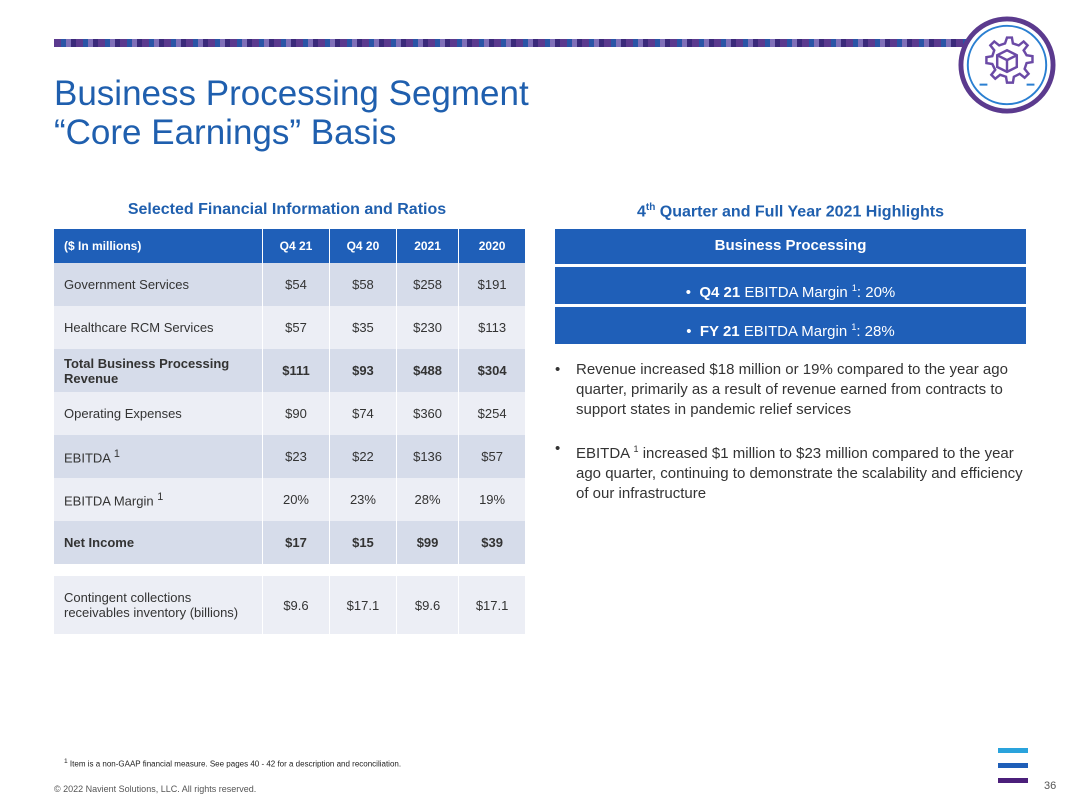 This screenshot has width=1080, height=810. I want to click on cell: $360, so click(428, 413).